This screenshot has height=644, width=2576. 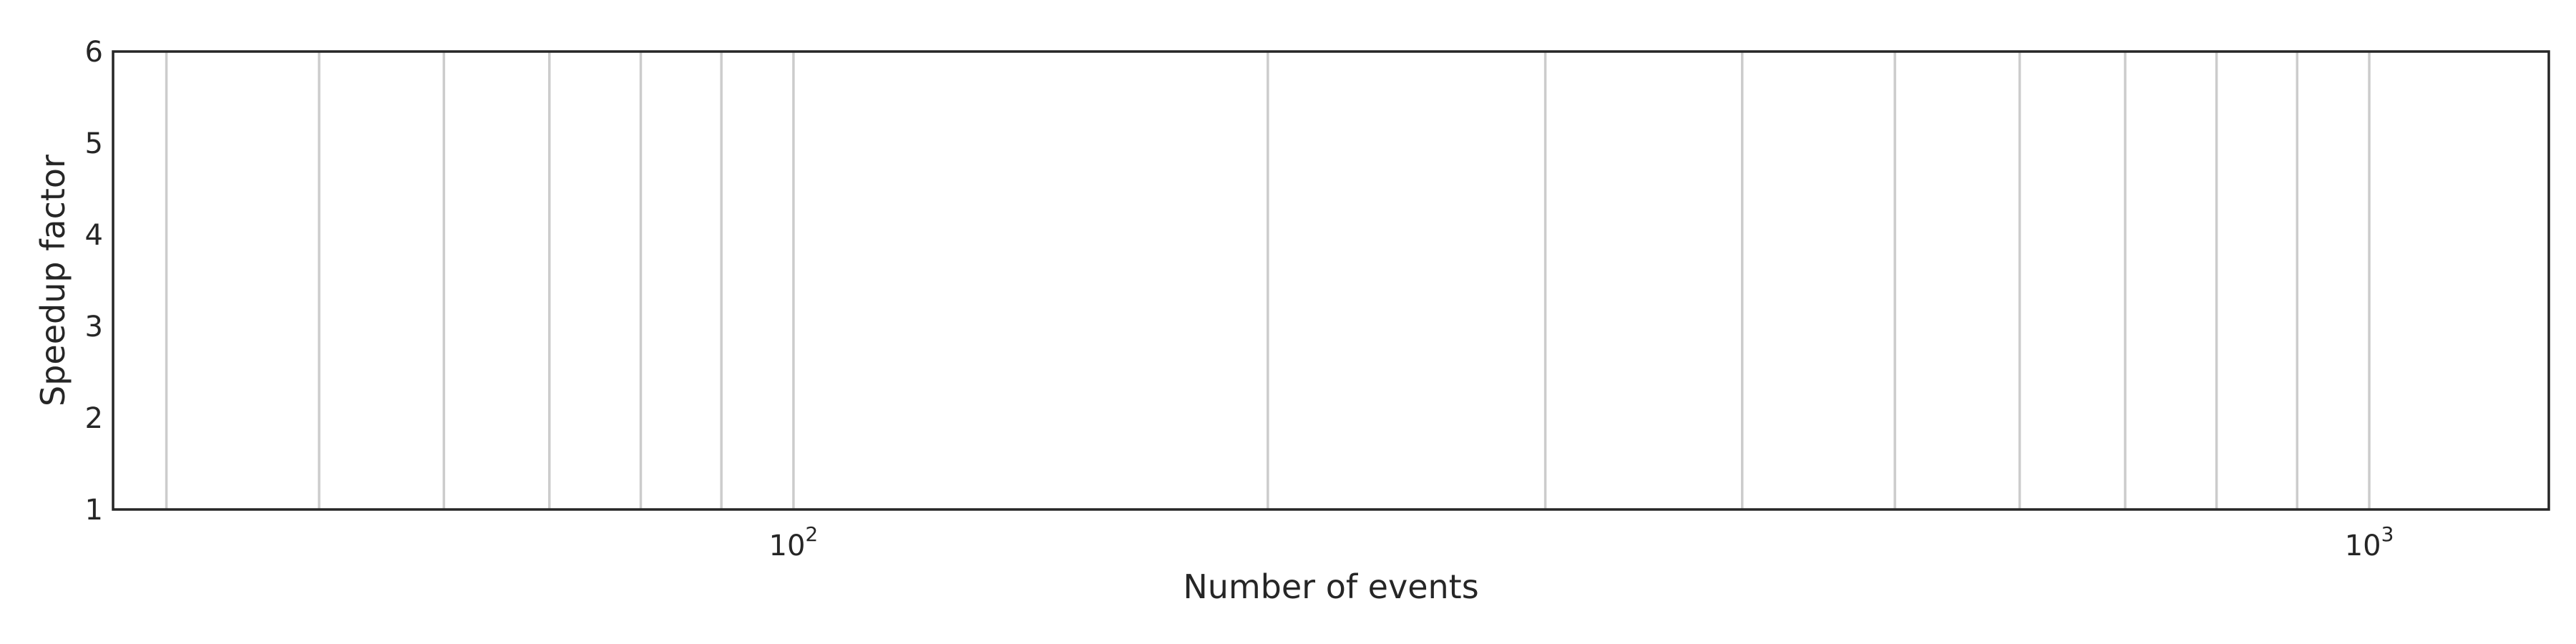 I want to click on x-tick-labels: 10² 10³, so click(x=1581, y=542).